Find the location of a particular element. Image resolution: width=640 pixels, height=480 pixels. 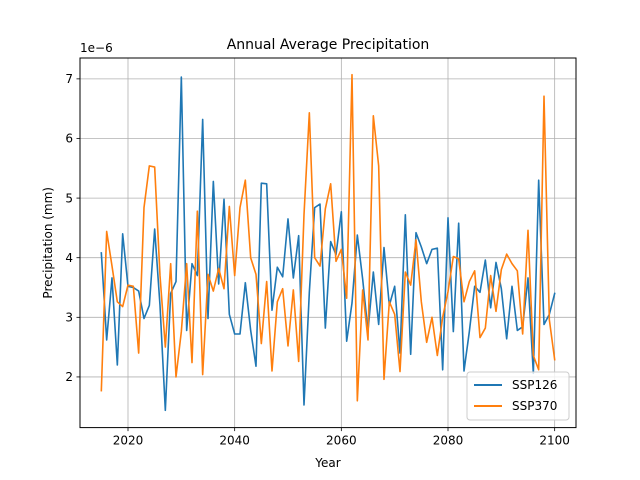

y-tick-label: 4 is located at coordinates (69, 258).